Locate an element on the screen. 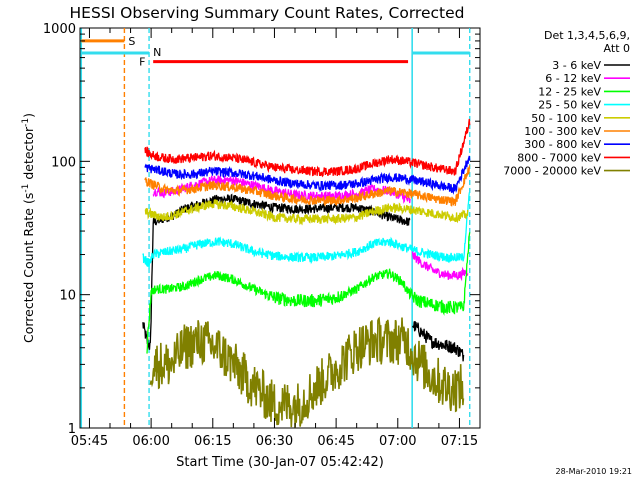 This screenshot has width=640, height=480. series-7000-20000-keV is located at coordinates (307, 372).